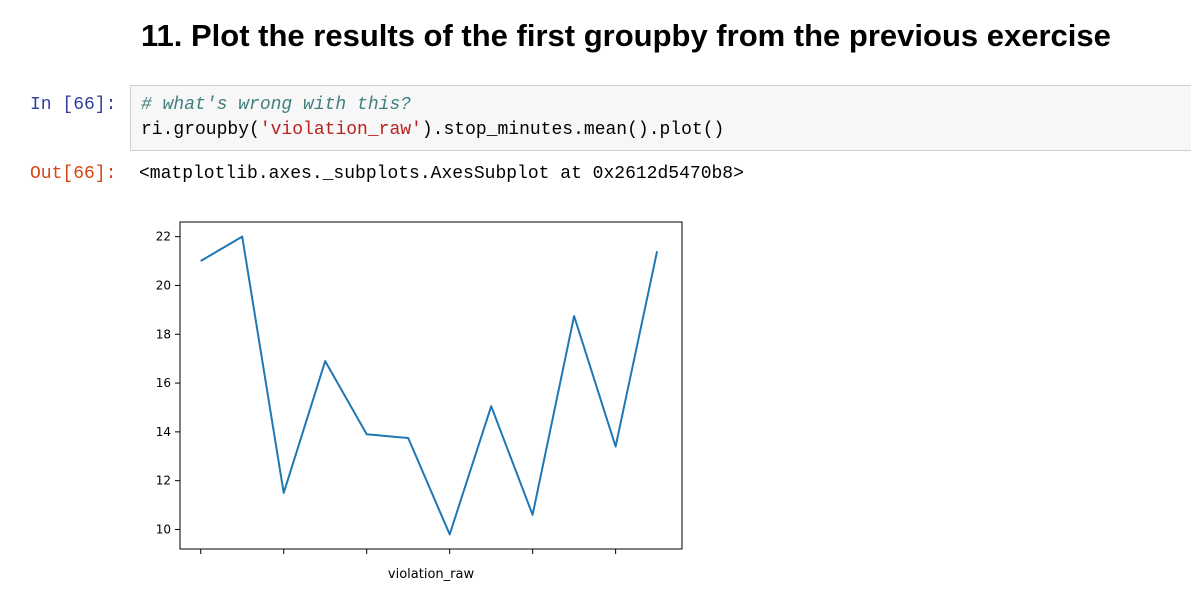  I want to click on code-segment: ri.groupby(, so click(200, 130).